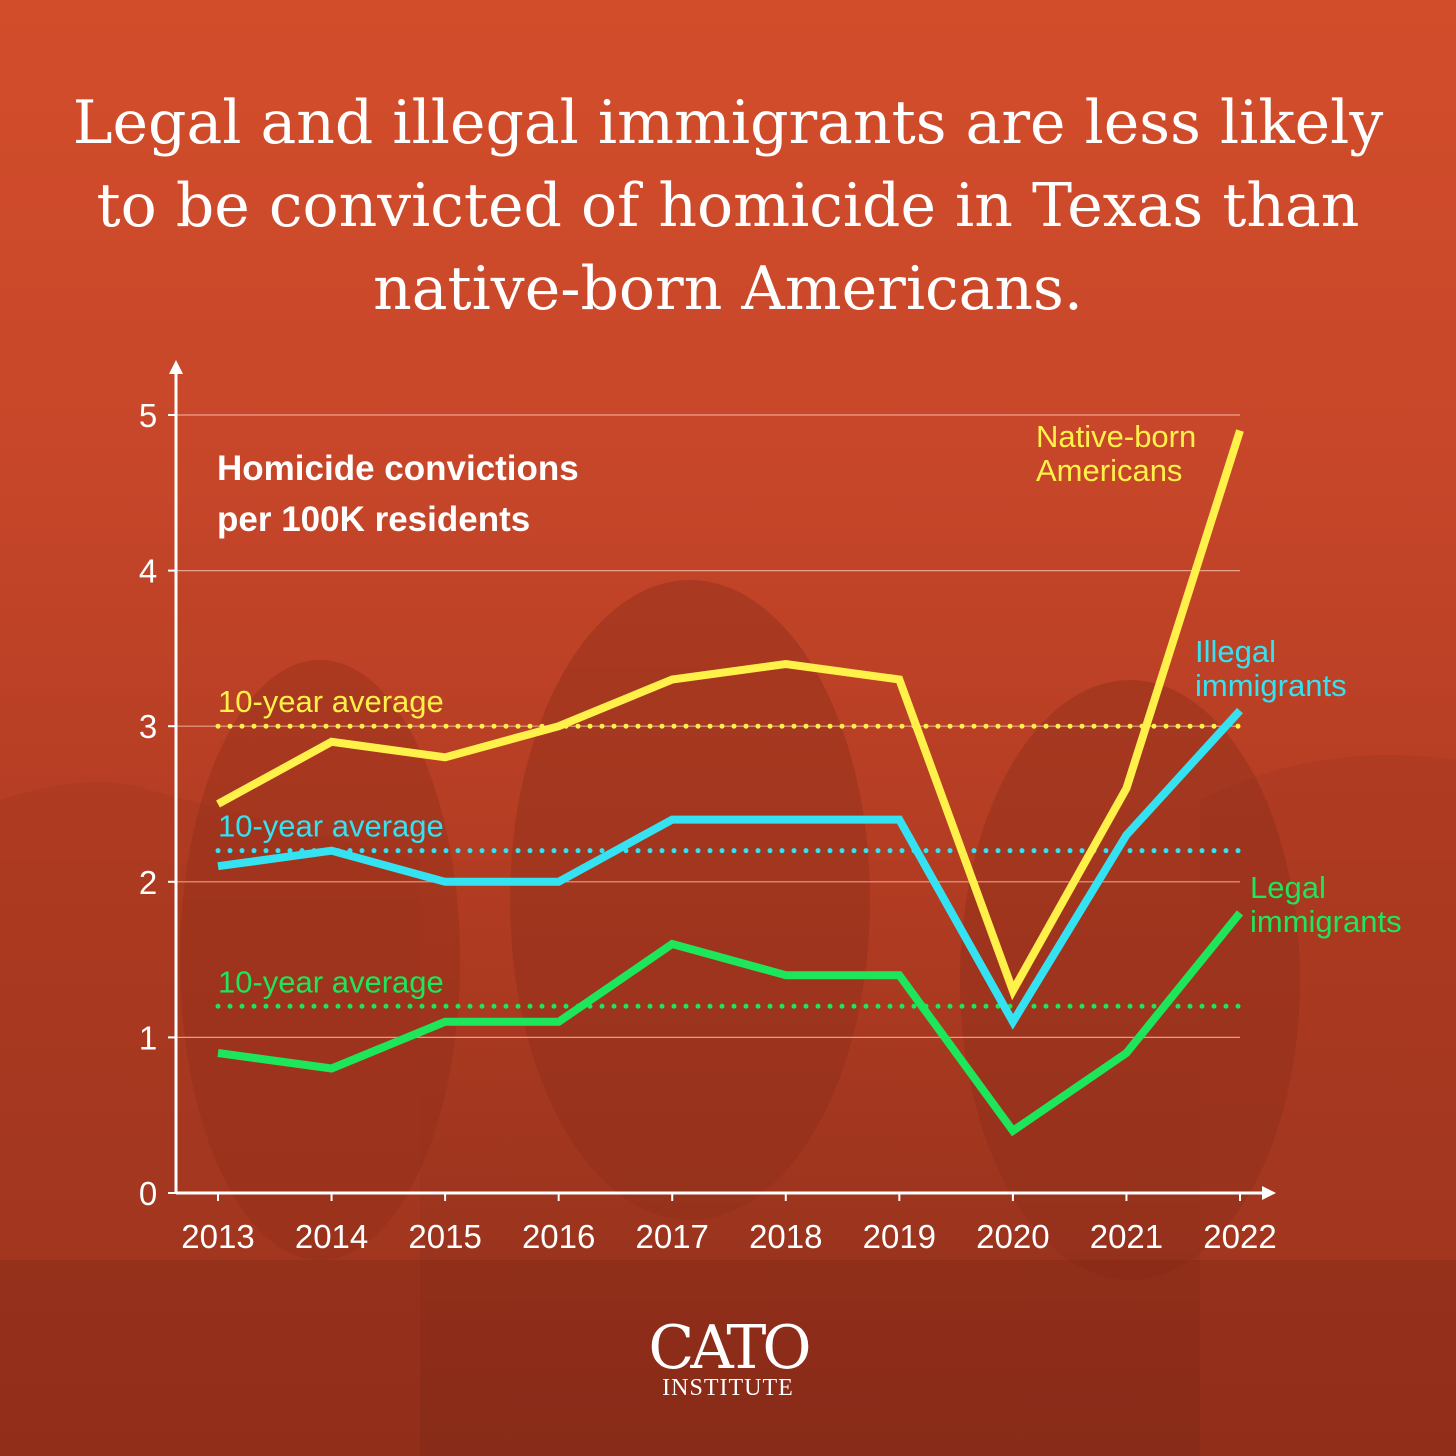 This screenshot has width=1456, height=1456. Describe the element at coordinates (1116, 436) in the screenshot. I see `native-series-label-line: Native-born` at that location.